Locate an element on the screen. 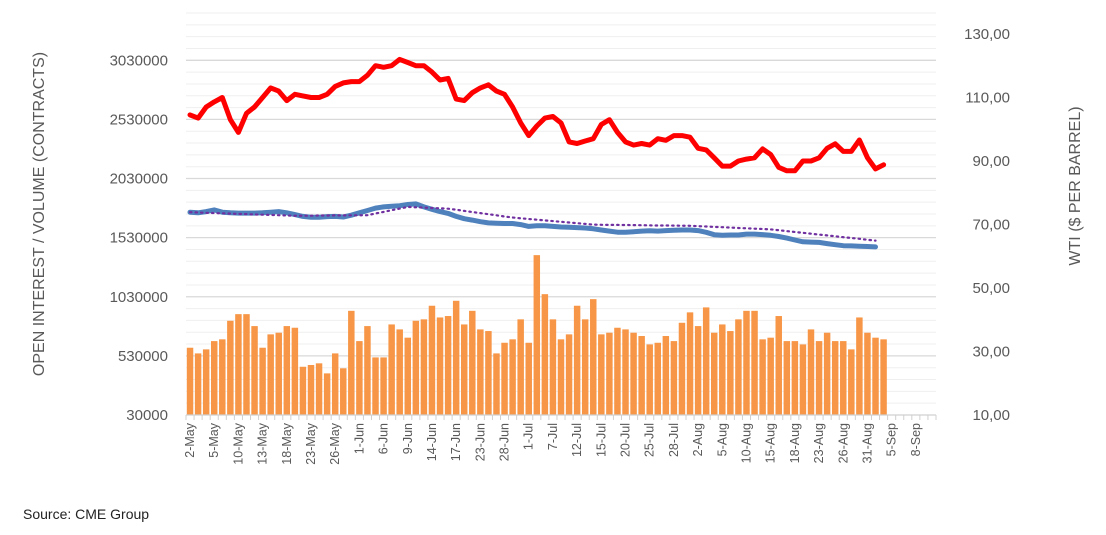 This screenshot has height=535, width=1106. source-note: Source: CME Group is located at coordinates (86, 514).